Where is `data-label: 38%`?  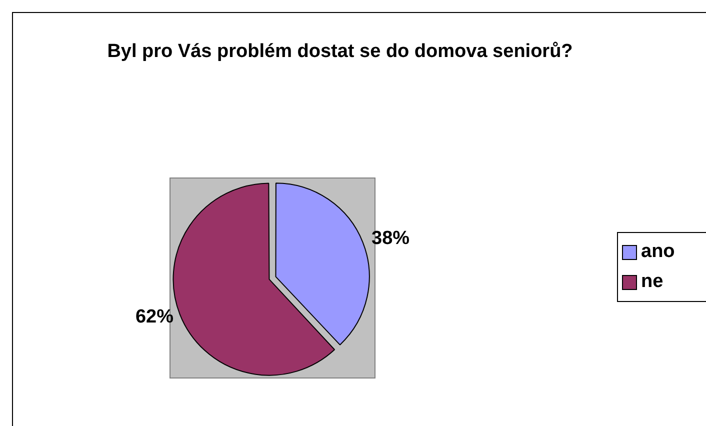
data-label: 38% is located at coordinates (391, 239).